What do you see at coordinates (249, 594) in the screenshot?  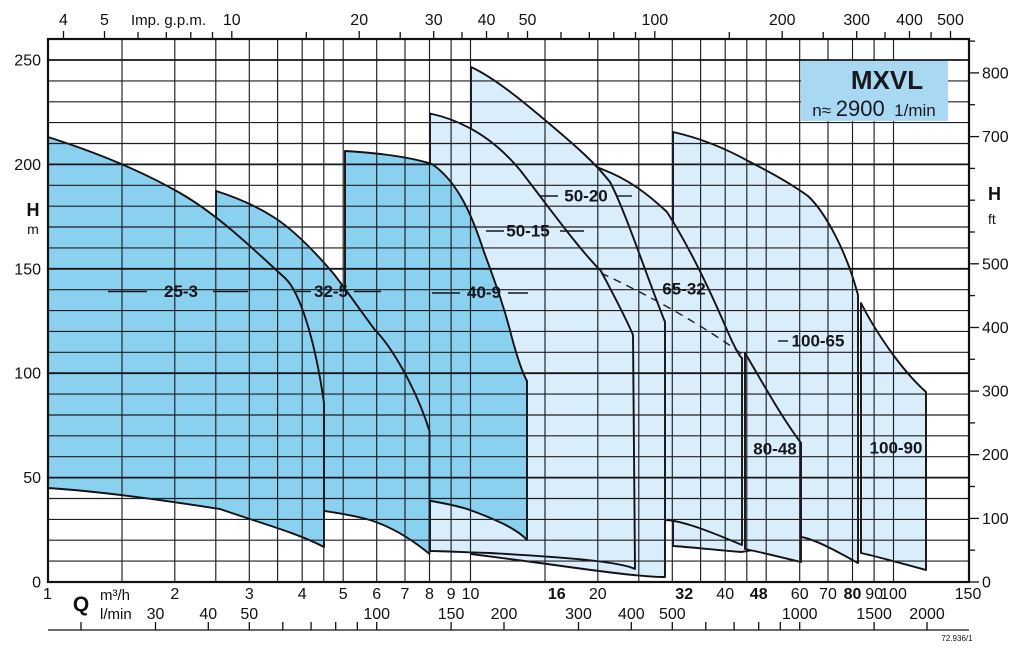 I see `svg-text: 3` at bounding box center [249, 594].